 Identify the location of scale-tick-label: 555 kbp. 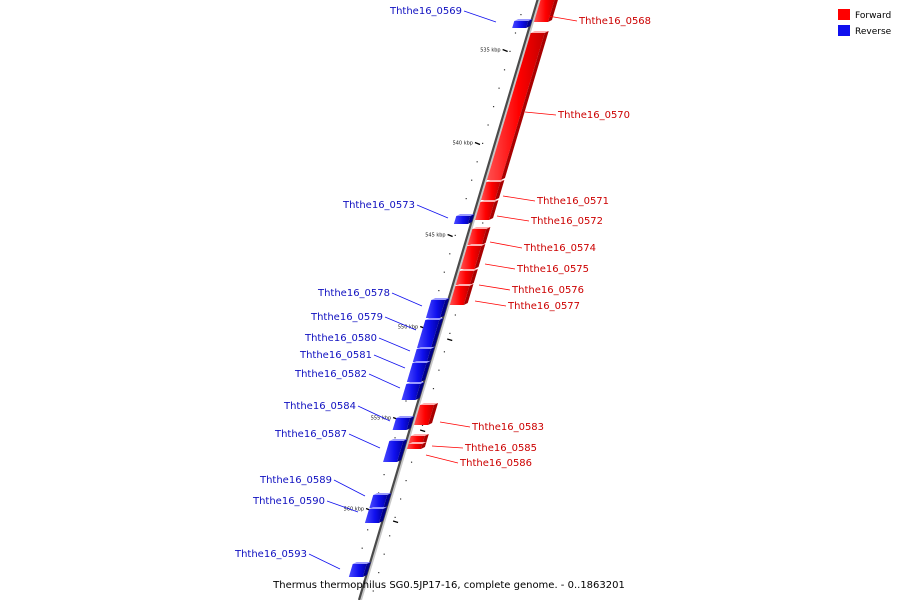
(381, 419).